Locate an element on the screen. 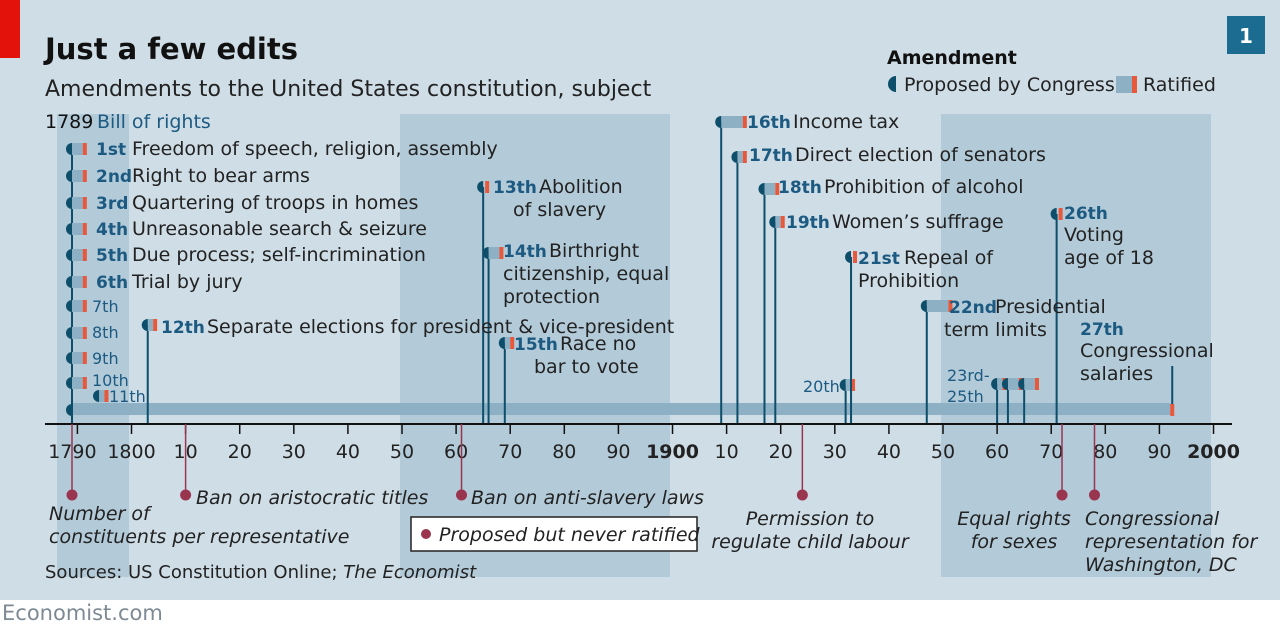 This screenshot has width=1280, height=634. ratified-marker-11th is located at coordinates (106, 396).